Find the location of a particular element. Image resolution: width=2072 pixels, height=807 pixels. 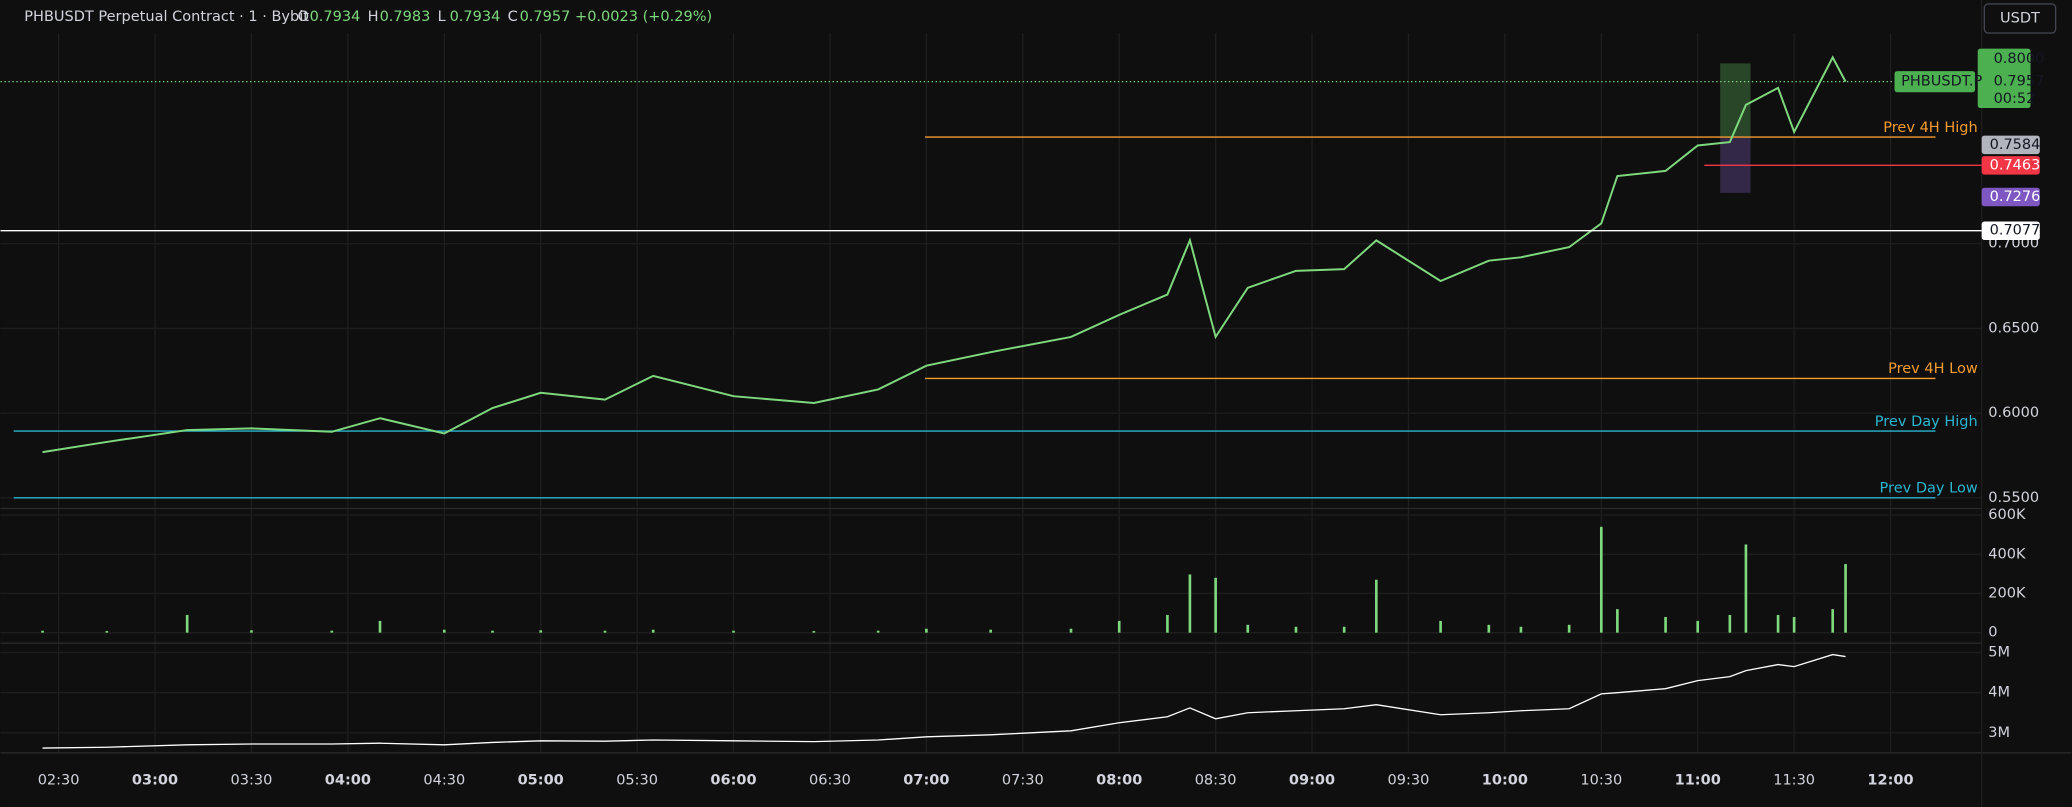

currency-button: USDT is located at coordinates (2020, 18).